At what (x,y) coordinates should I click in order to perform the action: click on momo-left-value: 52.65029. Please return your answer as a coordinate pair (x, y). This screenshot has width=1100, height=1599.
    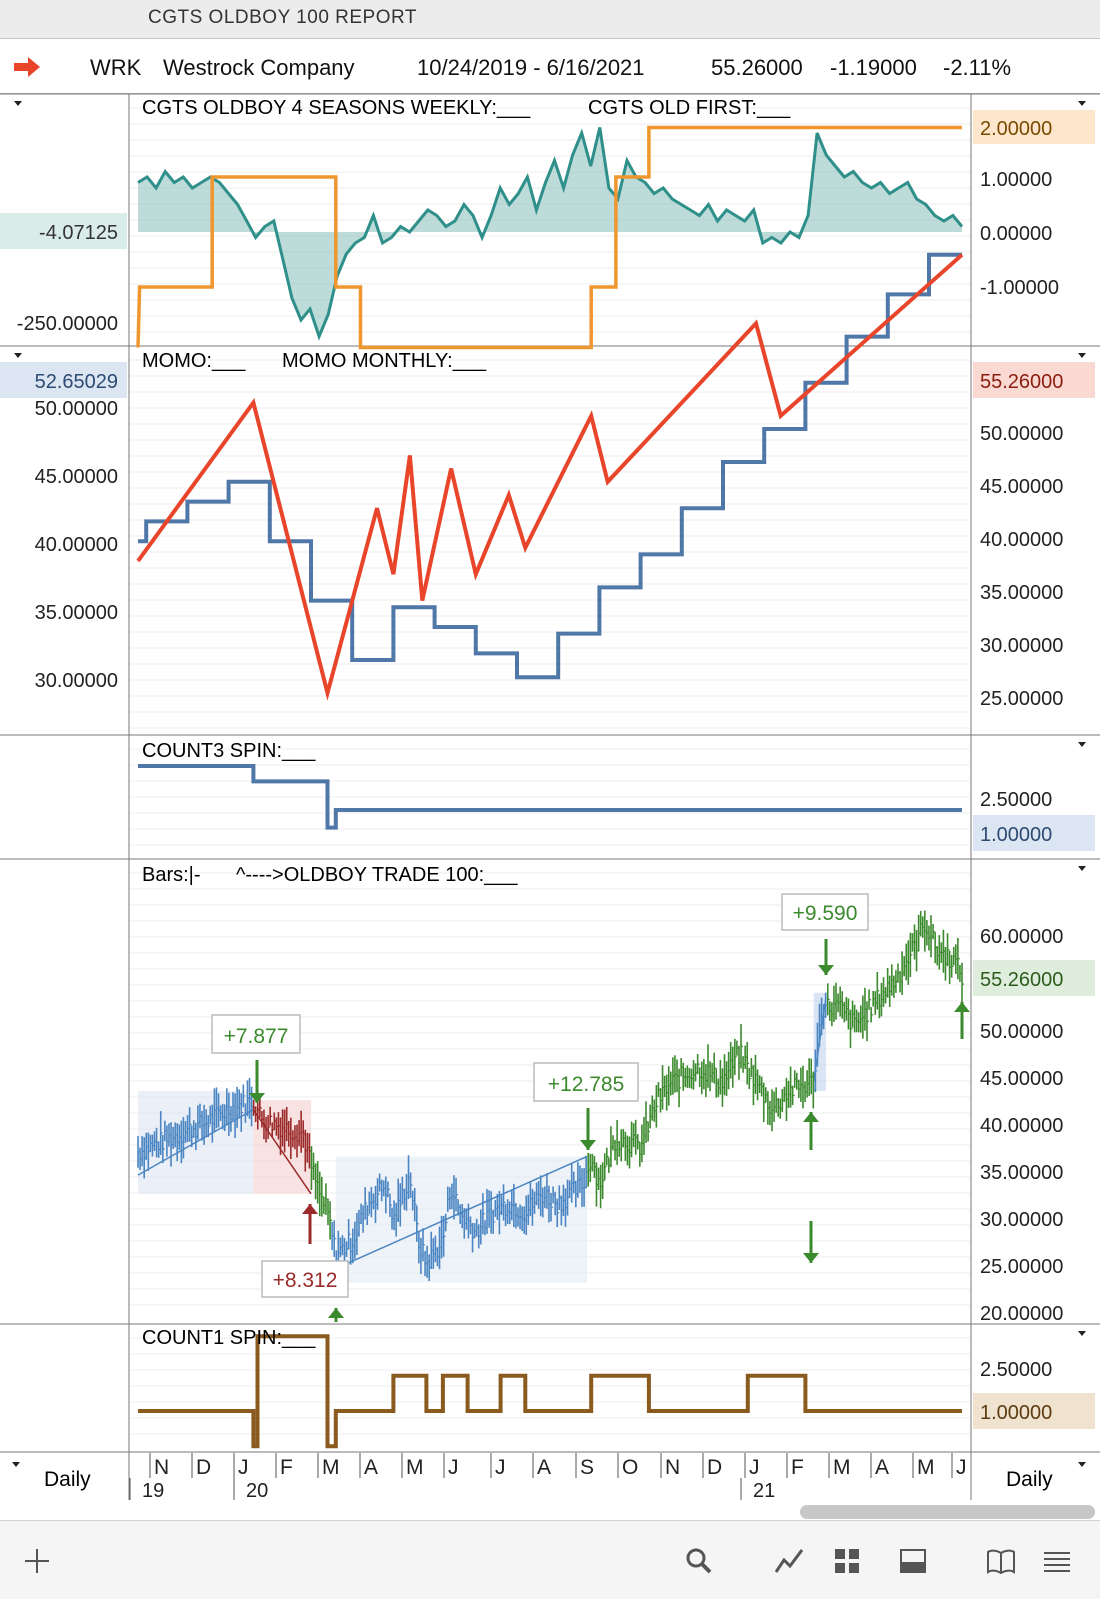
    Looking at the image, I should click on (76, 382).